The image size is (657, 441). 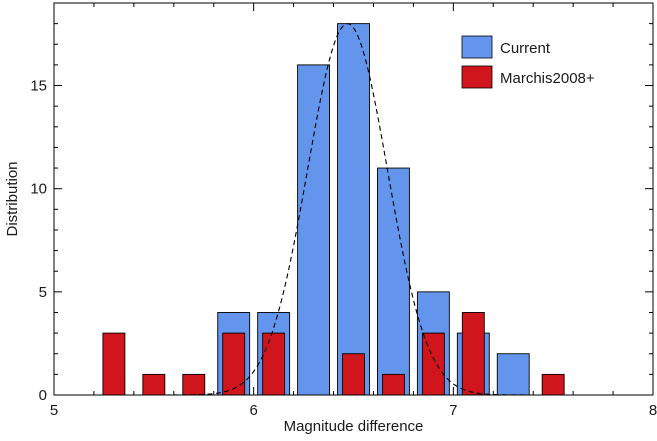 I want to click on x-axis-label: Magnitude difference, so click(x=354, y=426).